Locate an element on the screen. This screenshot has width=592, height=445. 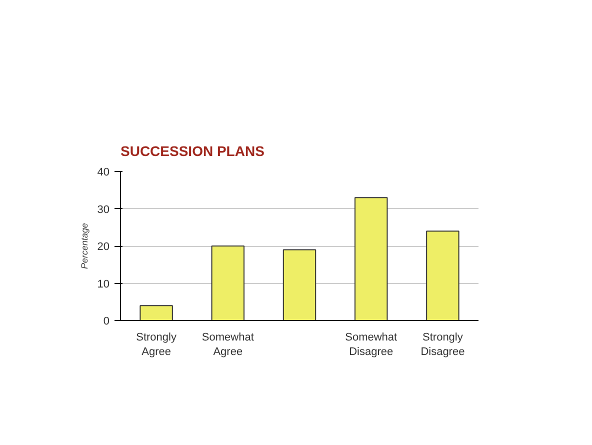
y-tick-label: 10 is located at coordinates (103, 284).